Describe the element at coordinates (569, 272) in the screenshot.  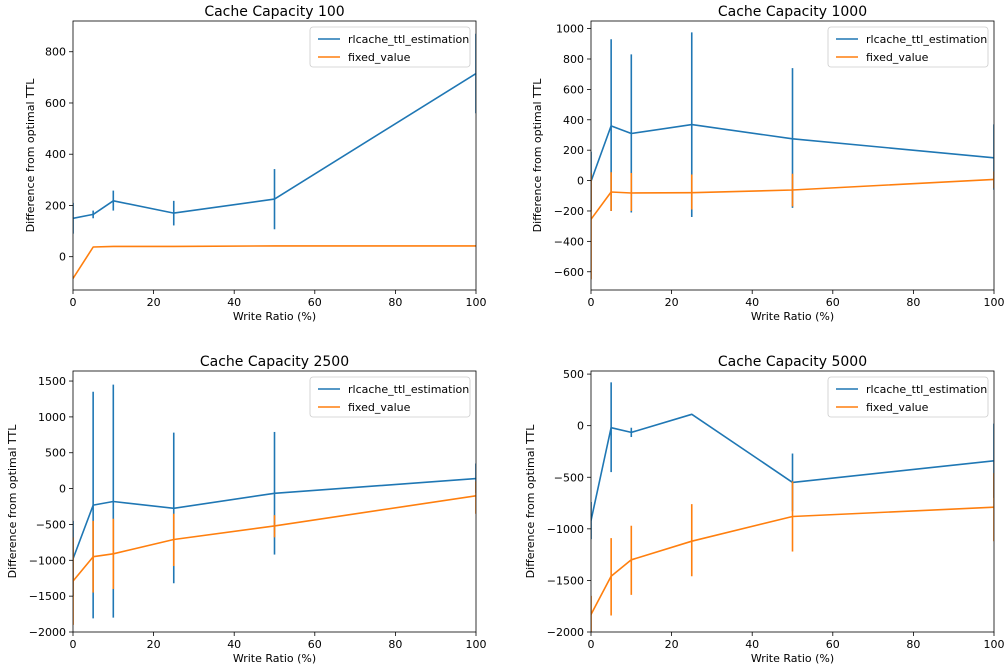
I see `y-tick-label: −600` at that location.